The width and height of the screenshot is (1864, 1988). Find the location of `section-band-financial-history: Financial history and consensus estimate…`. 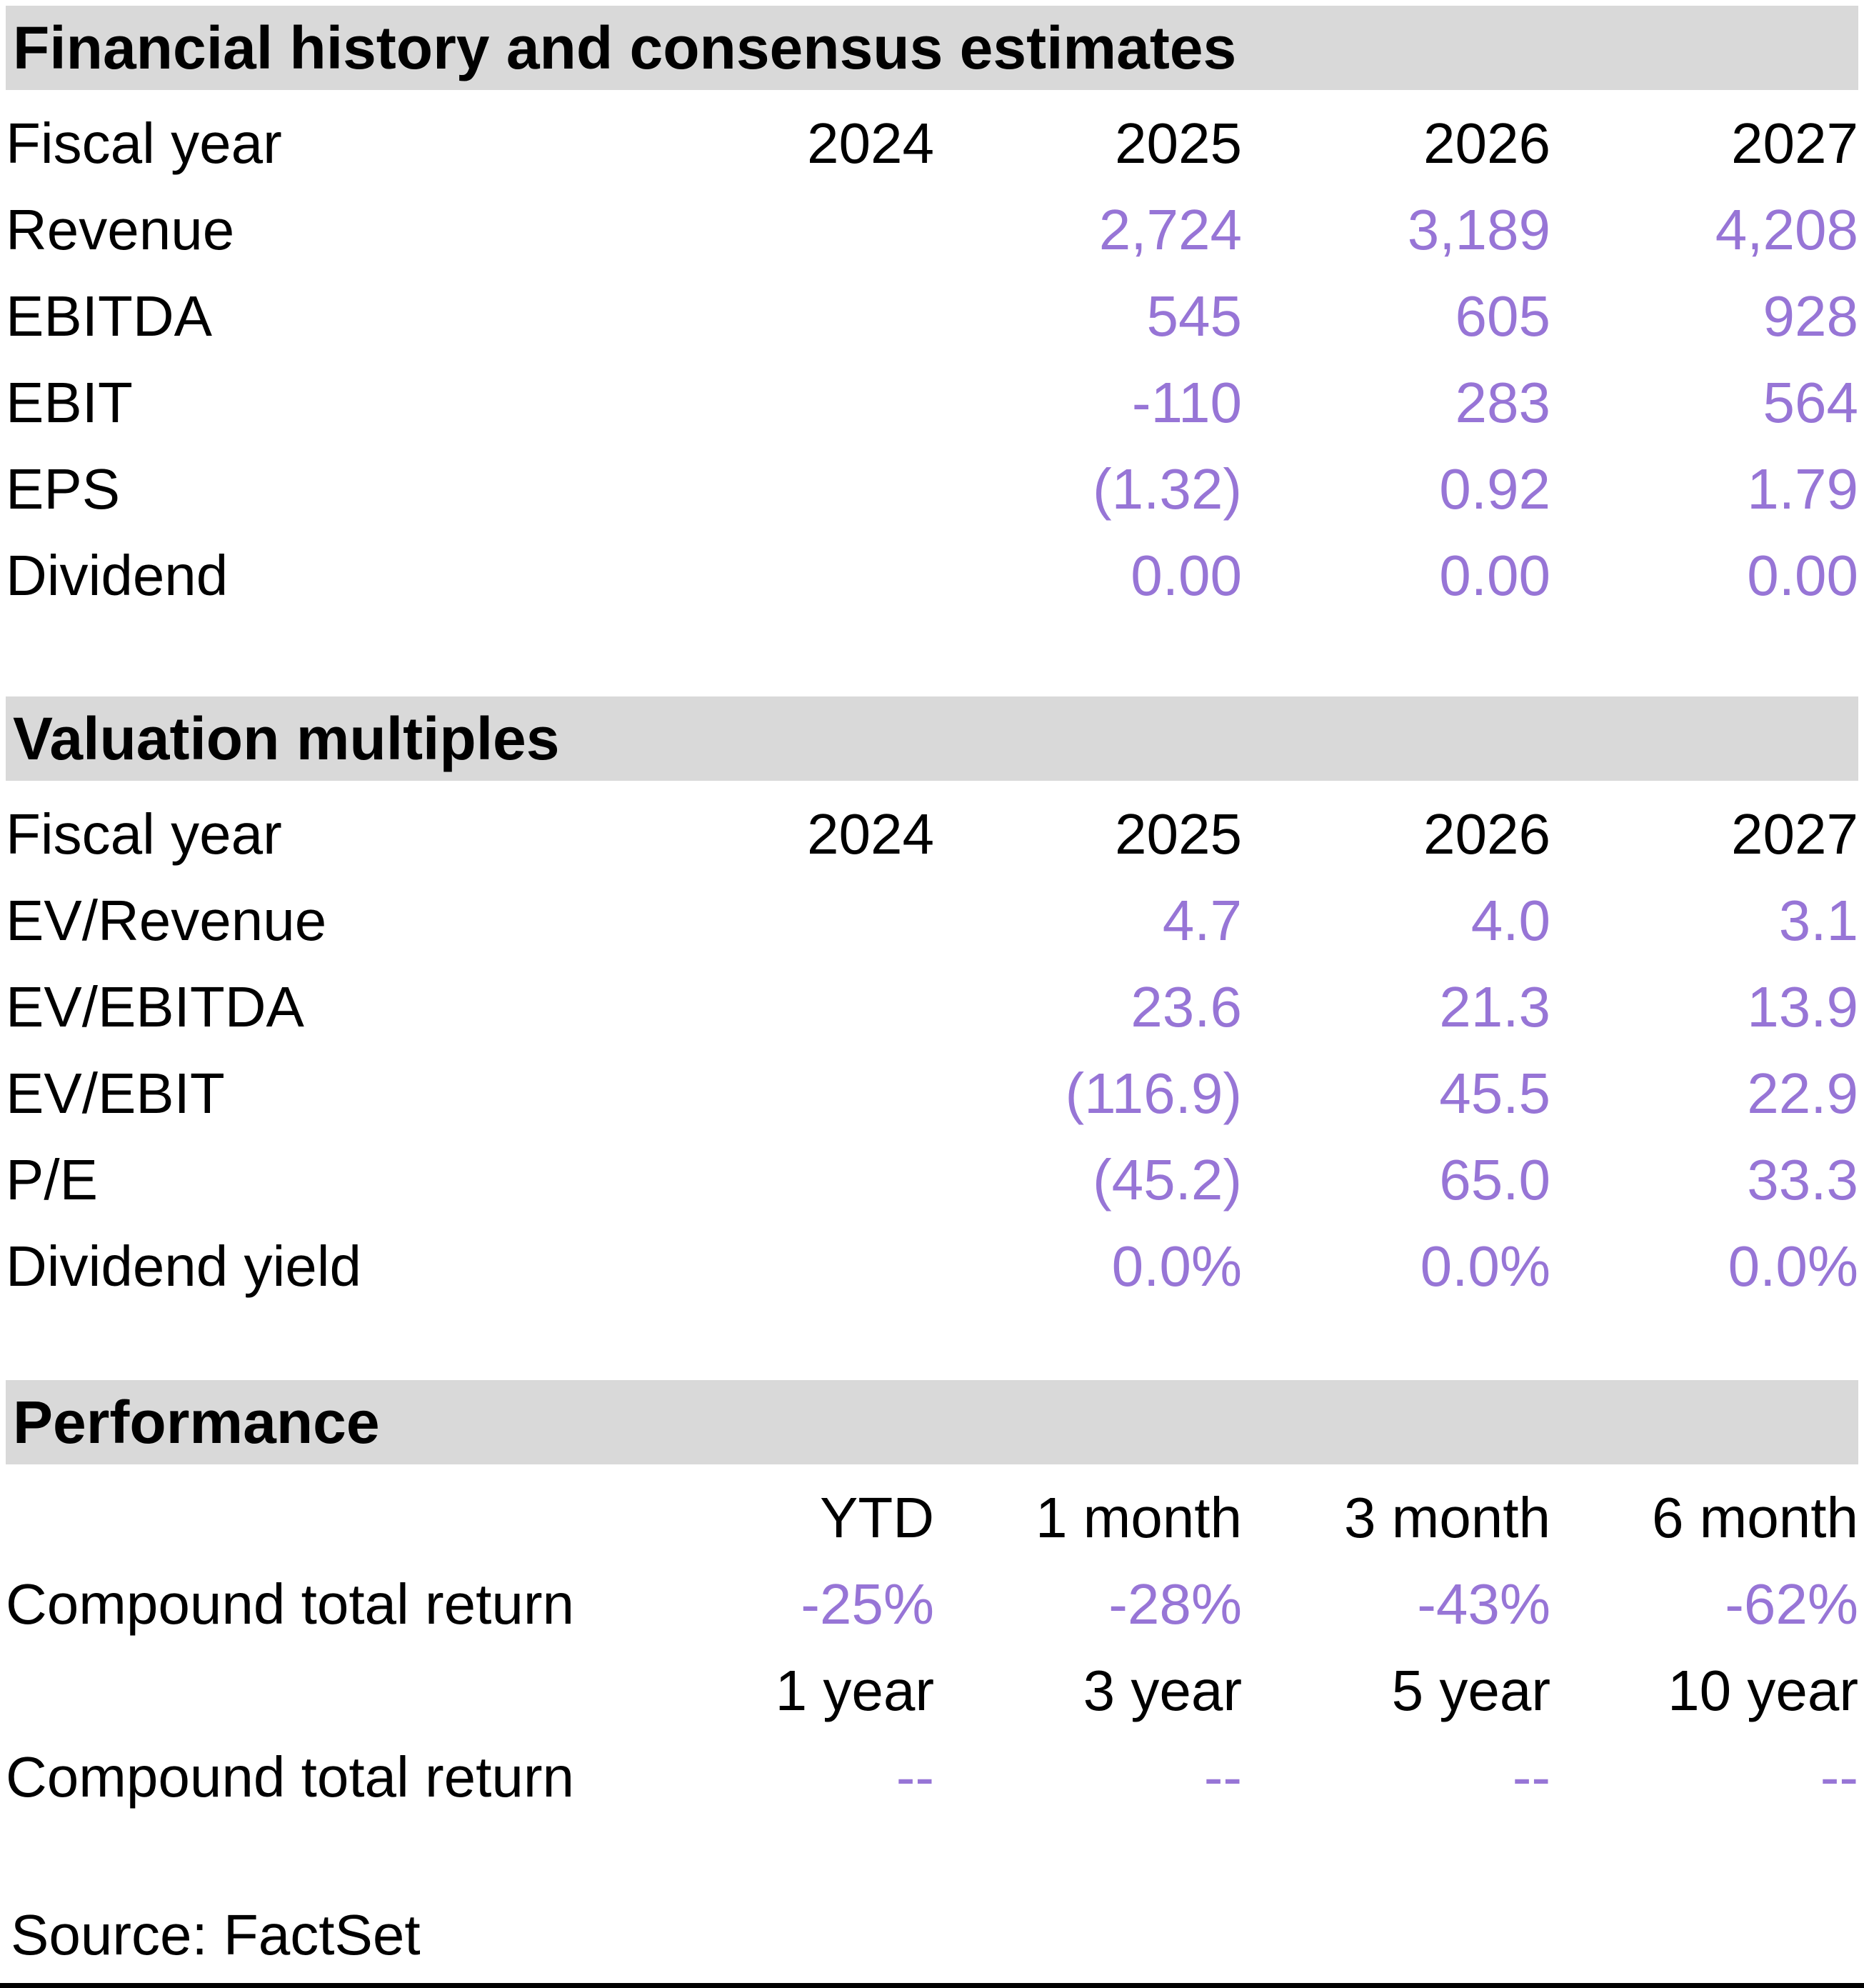

section-band-financial-history: Financial history and consensus estimate… is located at coordinates (932, 48).